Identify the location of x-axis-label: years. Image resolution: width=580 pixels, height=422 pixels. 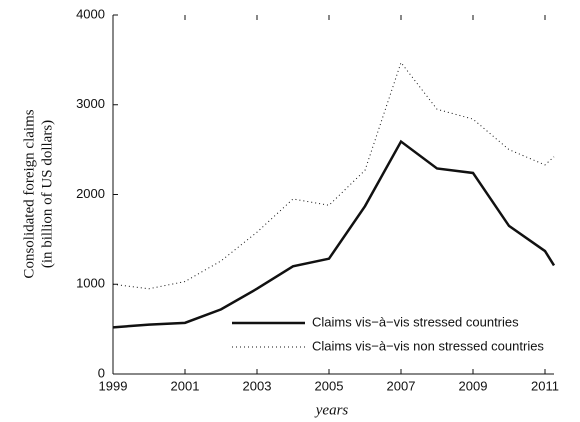
(331, 410).